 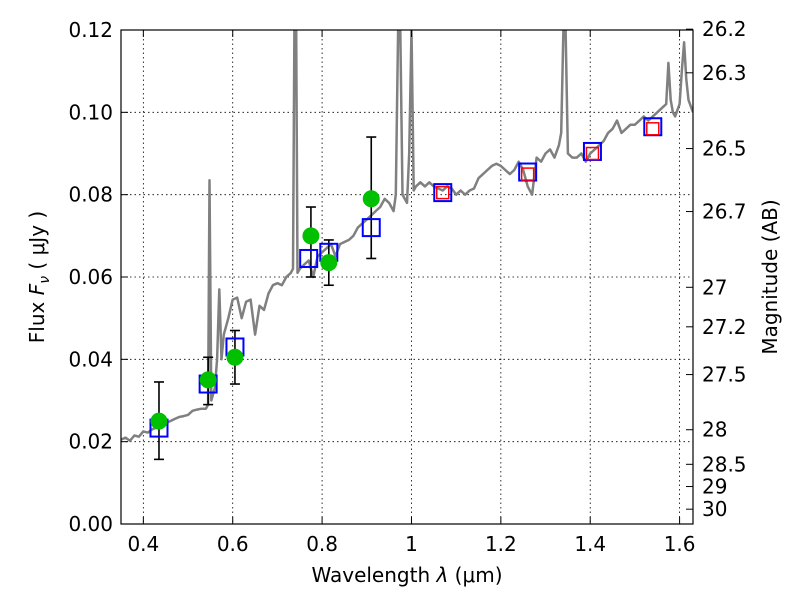 I want to click on mag-tick-label: 26.3, so click(x=724, y=73).